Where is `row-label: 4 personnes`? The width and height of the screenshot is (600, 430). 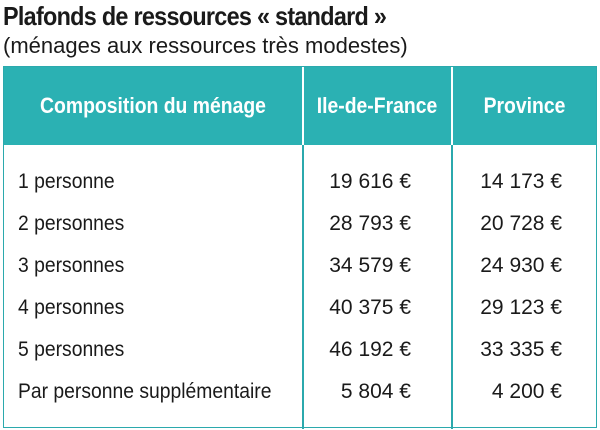 row-label: 4 personnes is located at coordinates (71, 307).